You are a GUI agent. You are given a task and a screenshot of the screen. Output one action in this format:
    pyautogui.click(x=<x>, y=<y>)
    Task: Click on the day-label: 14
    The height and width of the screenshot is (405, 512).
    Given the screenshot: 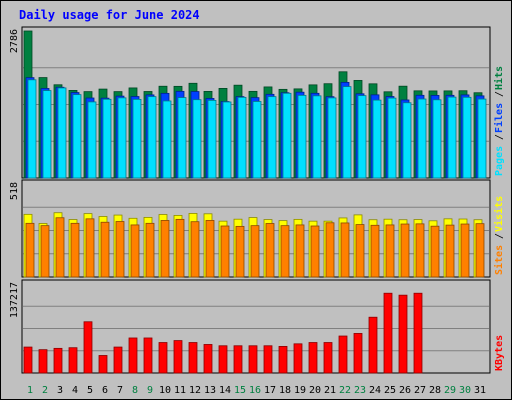 What is the action you would take?
    pyautogui.click(x=225, y=390)
    